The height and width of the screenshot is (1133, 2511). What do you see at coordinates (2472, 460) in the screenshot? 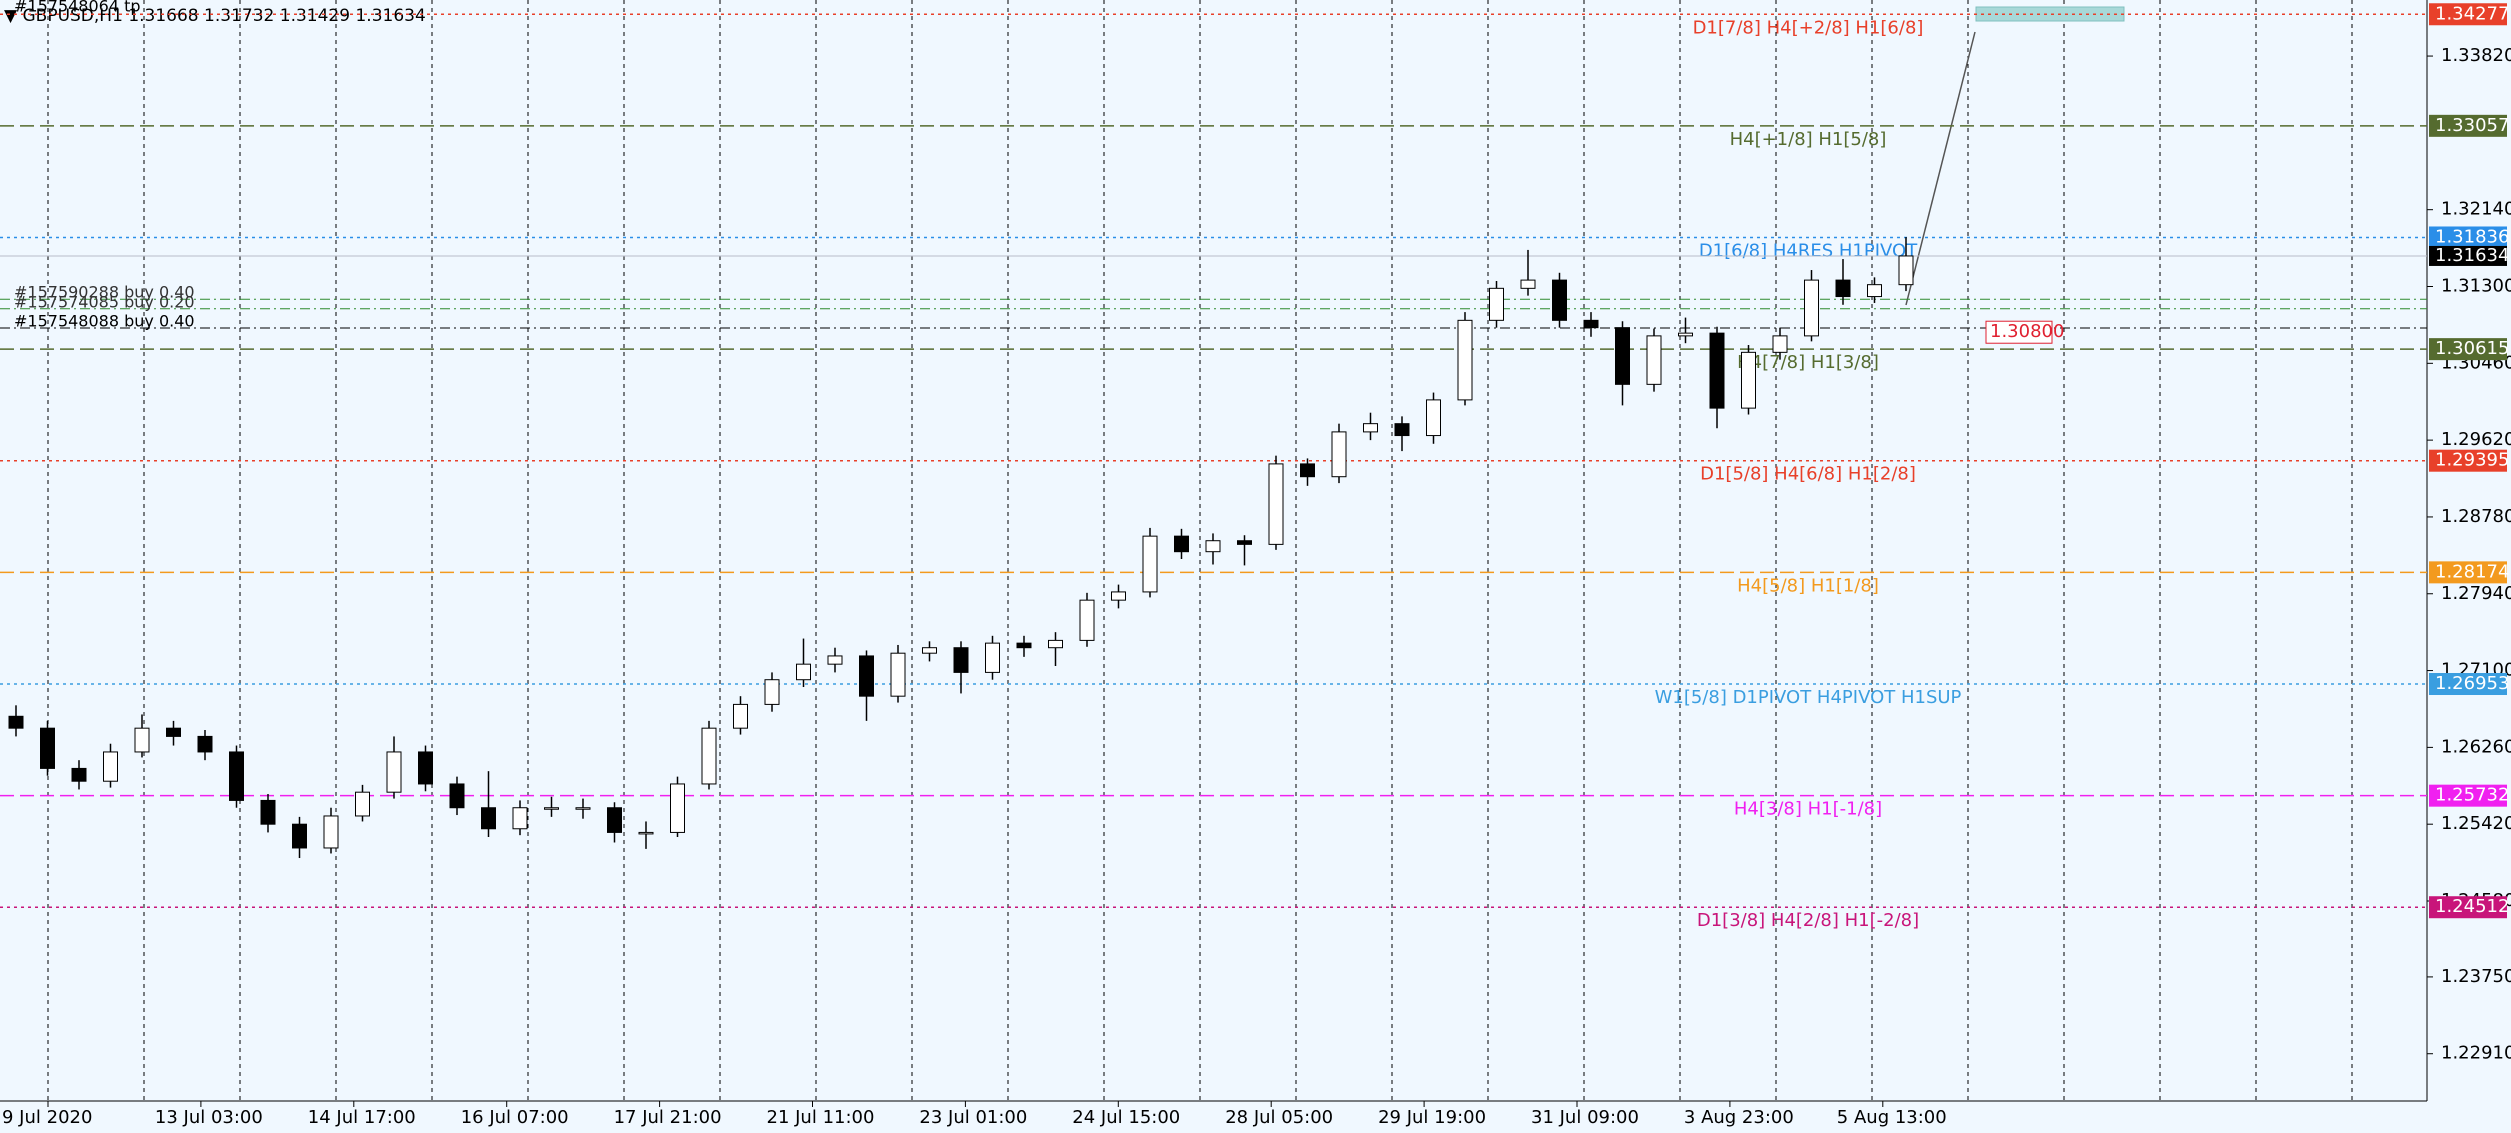
I see `price-tag-label: 1.29395` at bounding box center [2472, 460].